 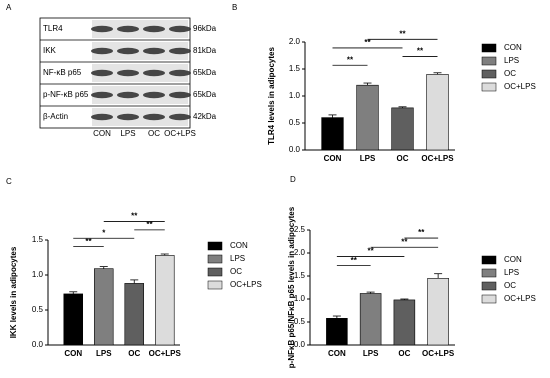 I want to click on y-axis-label: p-NFκB p65/NFκB p65 levels in adipocytes, so click(x=291, y=287).